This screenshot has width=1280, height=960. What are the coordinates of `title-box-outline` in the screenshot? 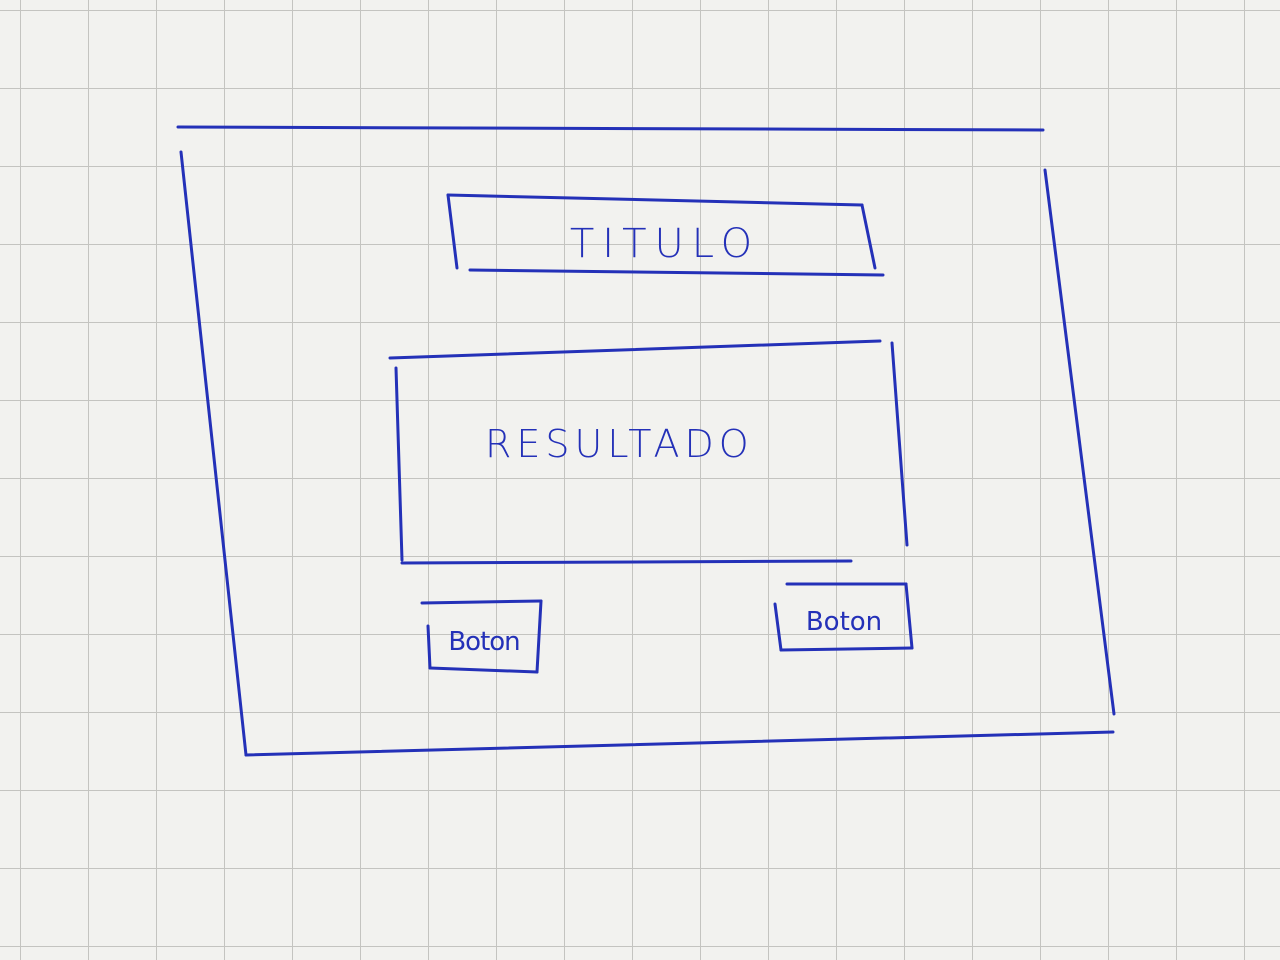 It's located at (665, 235).